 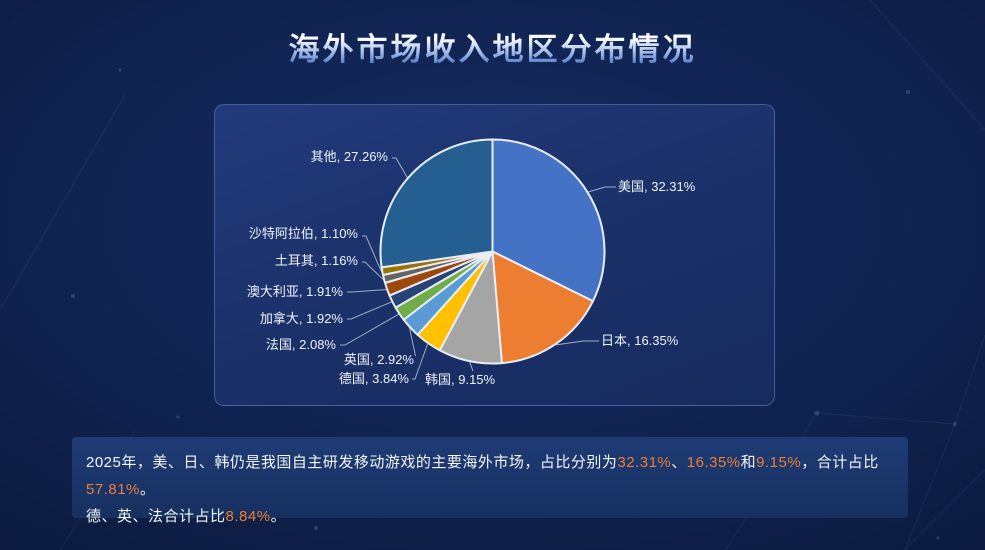 I want to click on pie-slice-日本, so click(x=542, y=307).